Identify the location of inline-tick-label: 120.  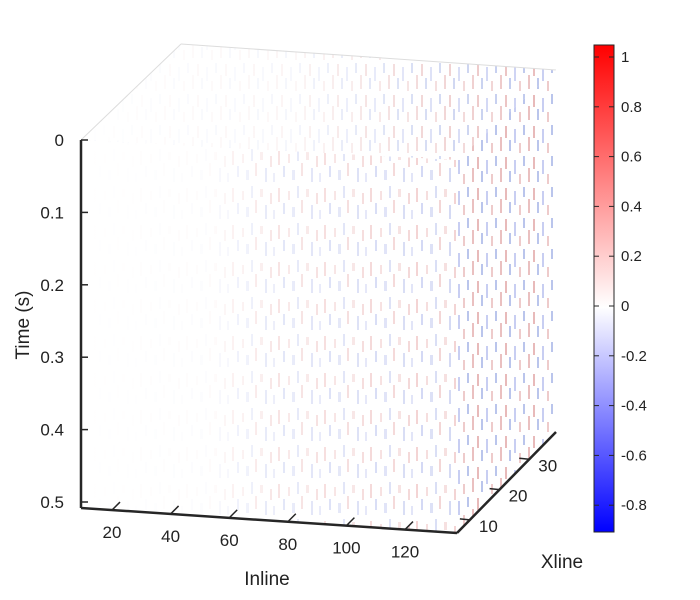
(405, 552).